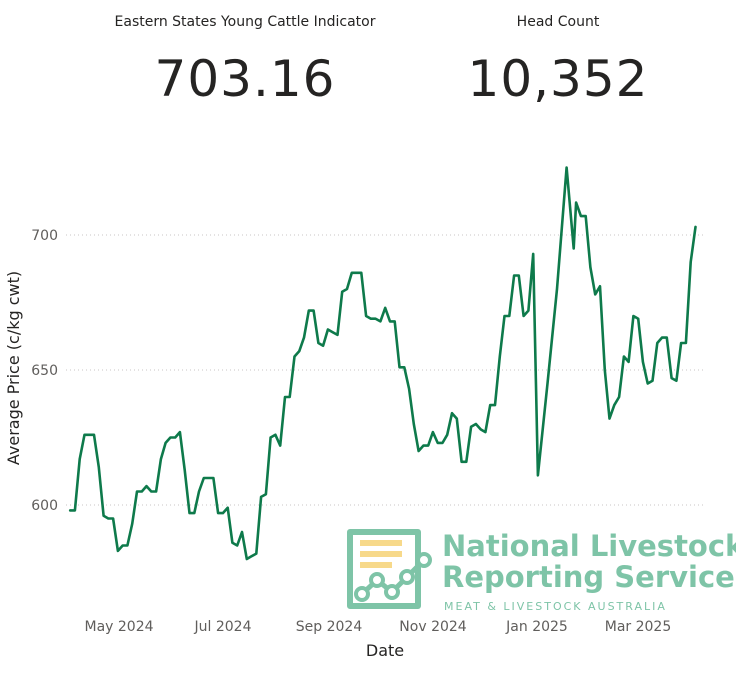 Image resolution: width=736 pixels, height=673 pixels. What do you see at coordinates (245, 79) in the screenshot?
I see `indicator-kpi-value: 703.16` at bounding box center [245, 79].